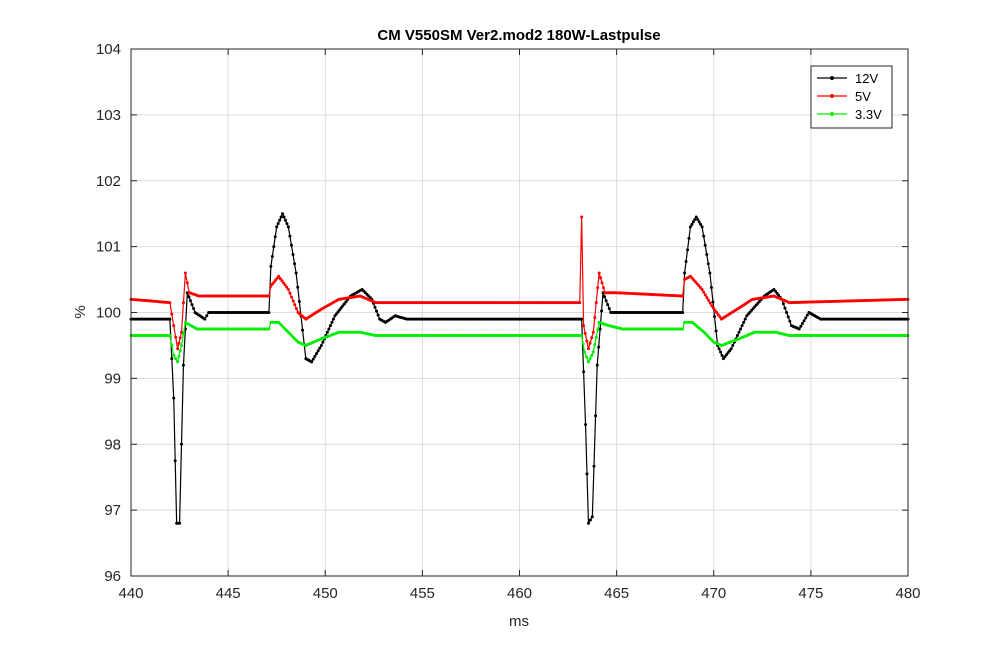  What do you see at coordinates (832, 114) in the screenshot?
I see `legend-marker-3-3v` at bounding box center [832, 114].